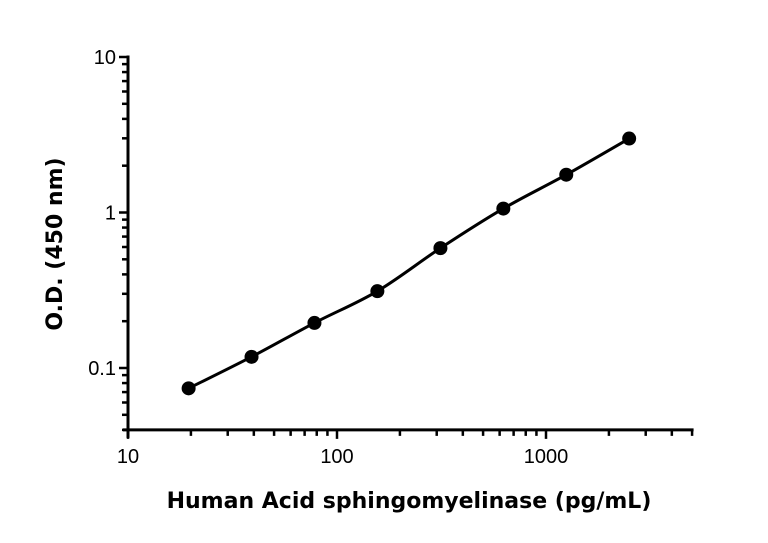 Image resolution: width=768 pixels, height=543 pixels. I want to click on x-axis-title: Human Acid sphingomyelinase (pg/mL), so click(409, 501).